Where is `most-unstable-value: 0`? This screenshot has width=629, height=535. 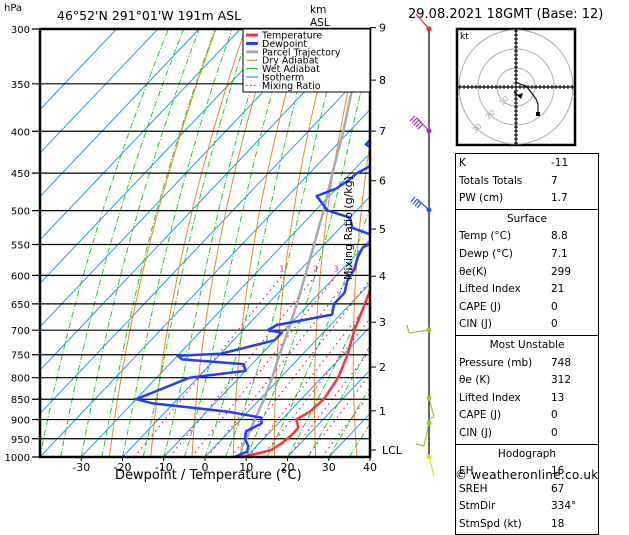
most-unstable-value: 0 is located at coordinates (573, 434).